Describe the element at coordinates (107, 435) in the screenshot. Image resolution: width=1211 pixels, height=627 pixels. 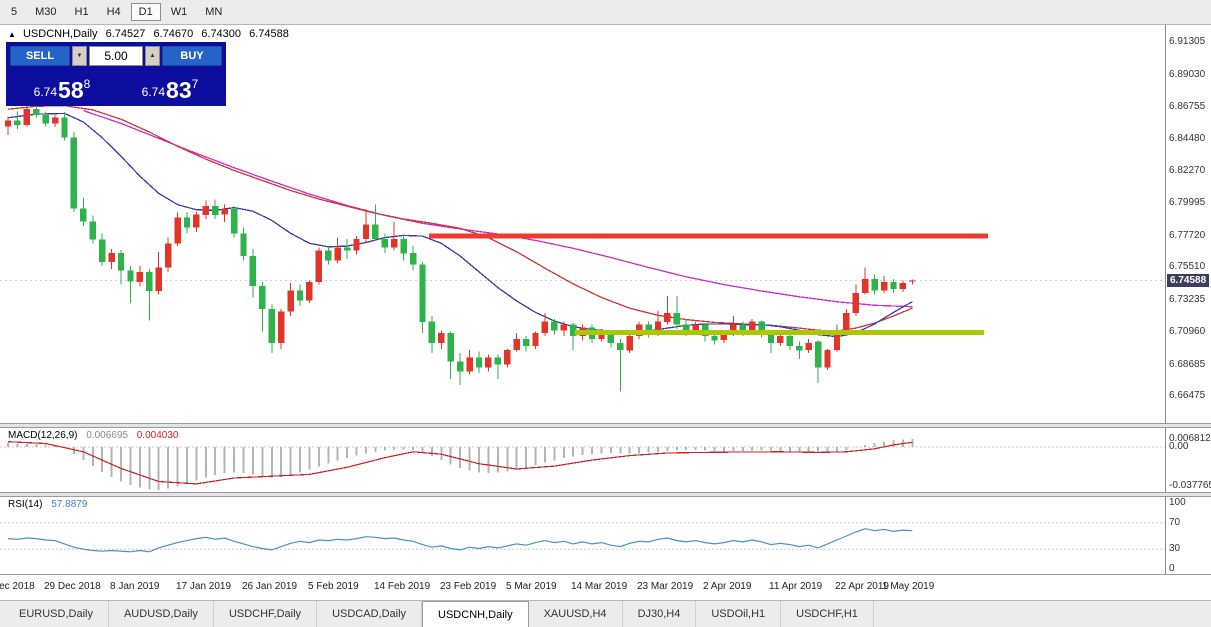
I see `macd-main-value: 0.006695` at that location.